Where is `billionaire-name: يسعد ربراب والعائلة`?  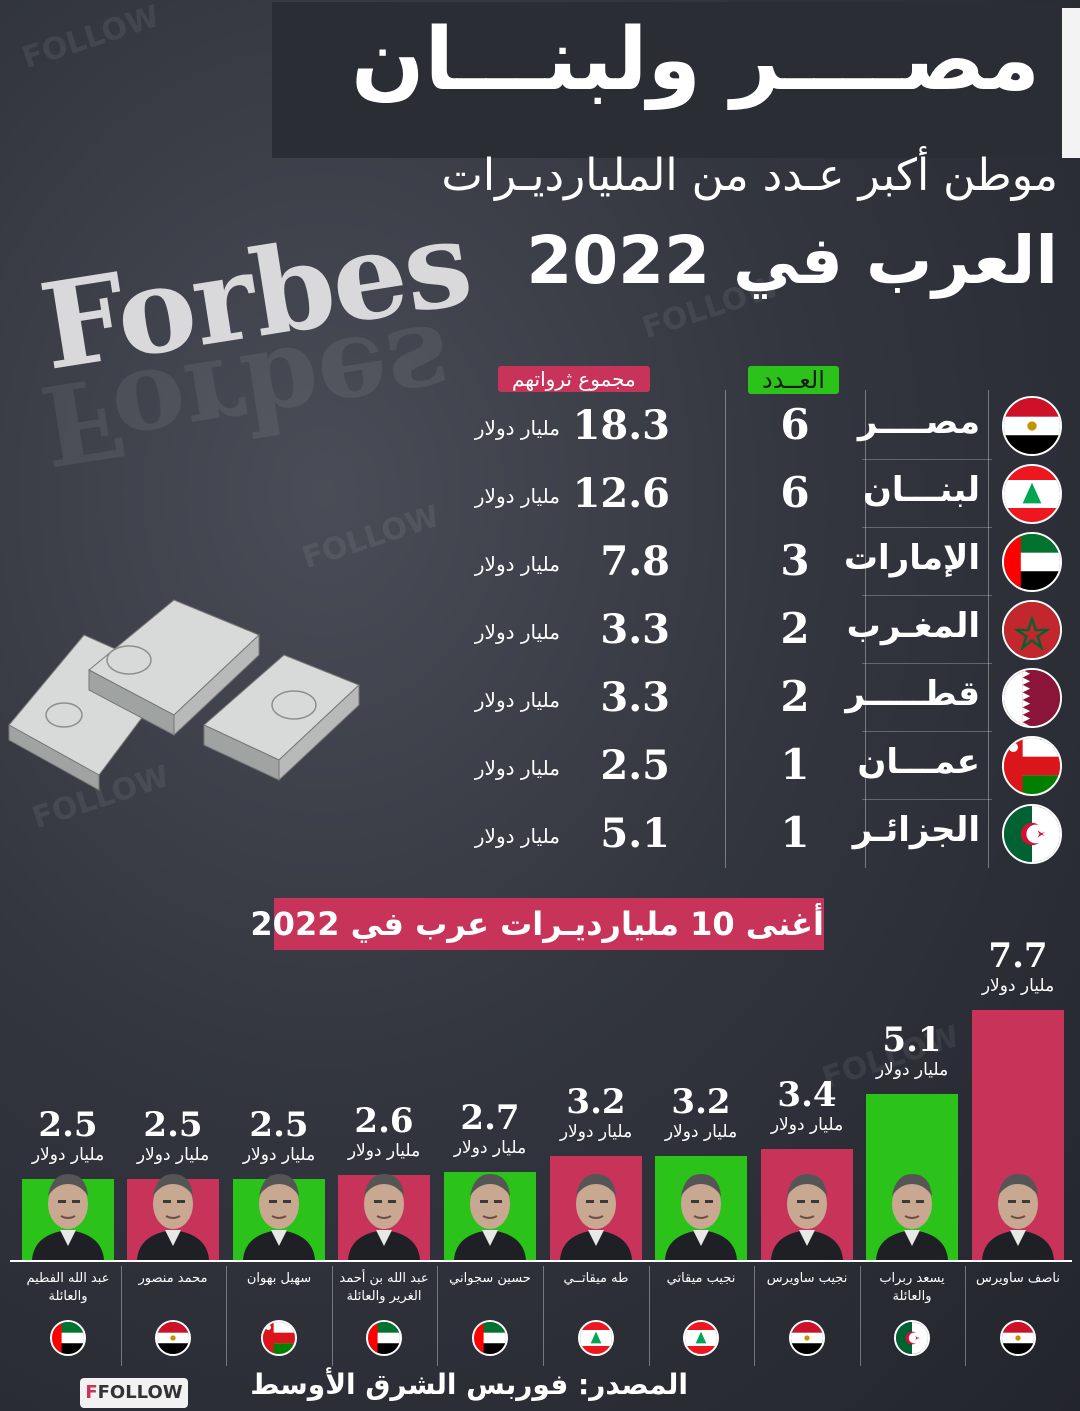 billionaire-name: يسعد ربراب والعائلة is located at coordinates (912, 1287).